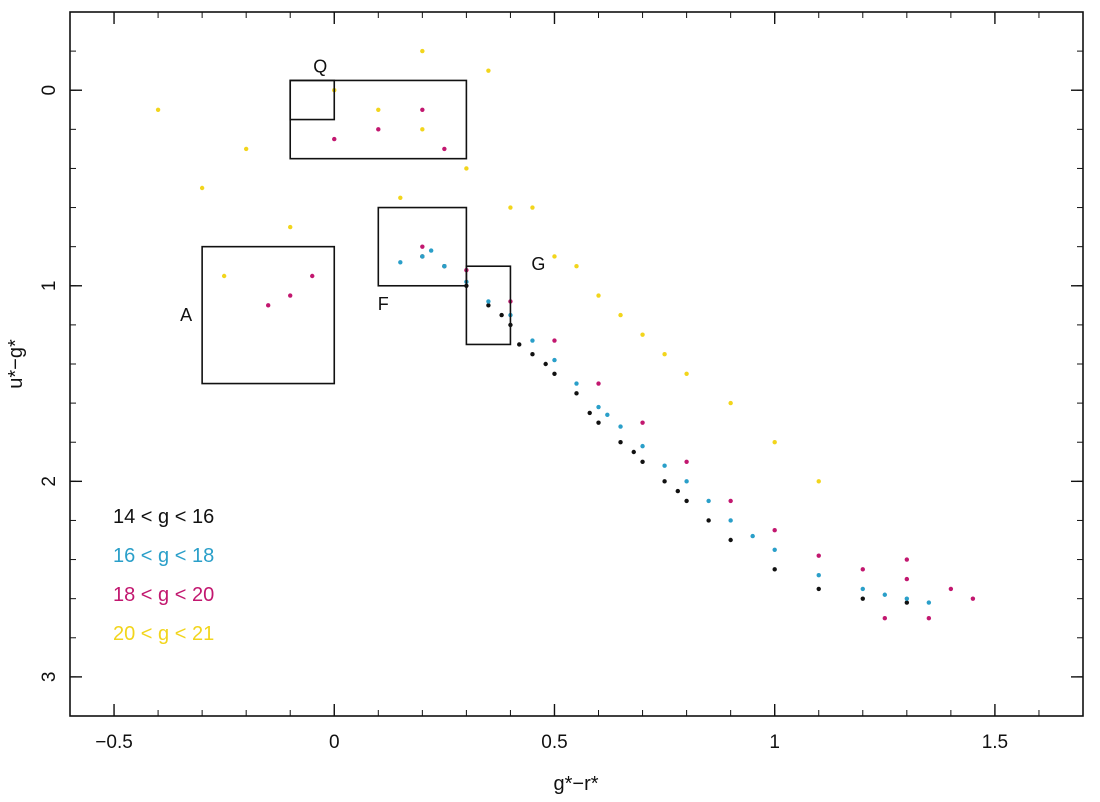 The image size is (1100, 802). What do you see at coordinates (49, 90) in the screenshot?
I see `y-tick-label: 0` at bounding box center [49, 90].